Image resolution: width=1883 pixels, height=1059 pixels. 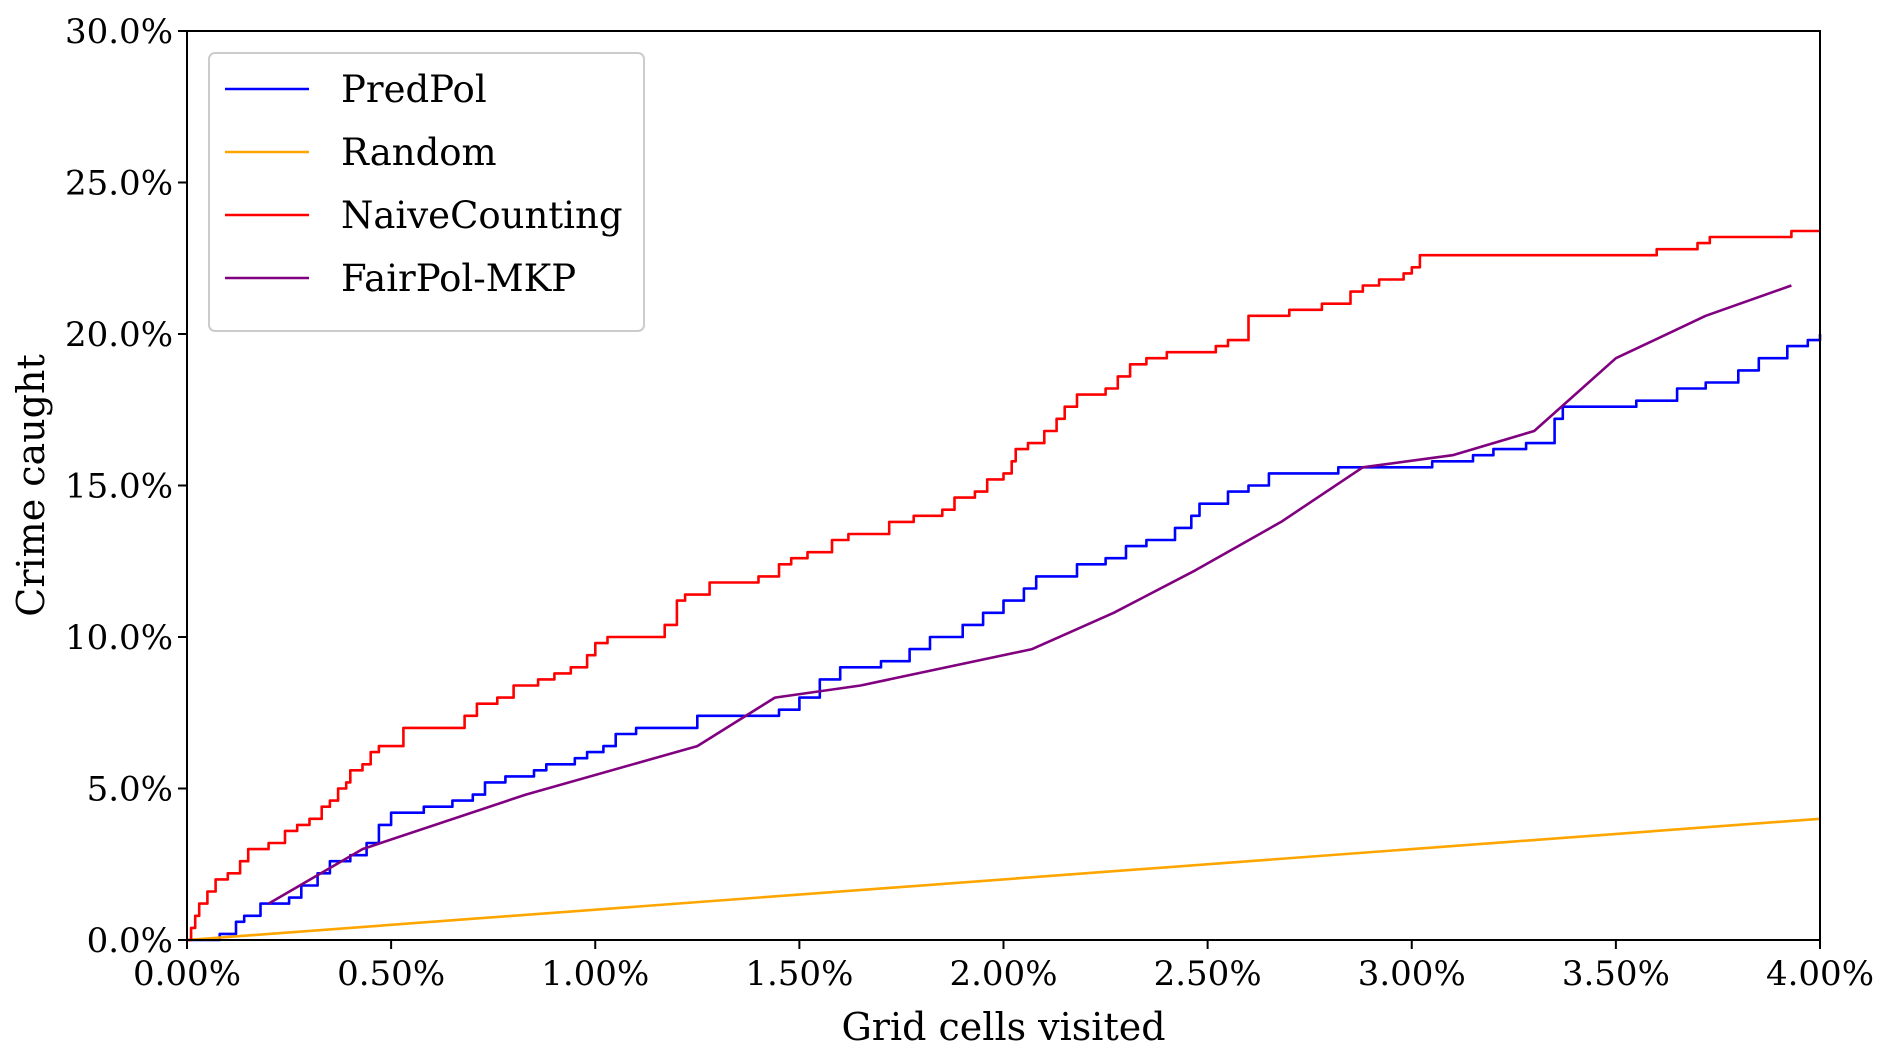 What do you see at coordinates (119, 638) in the screenshot?
I see `y-tick-label: 10.0%` at bounding box center [119, 638].